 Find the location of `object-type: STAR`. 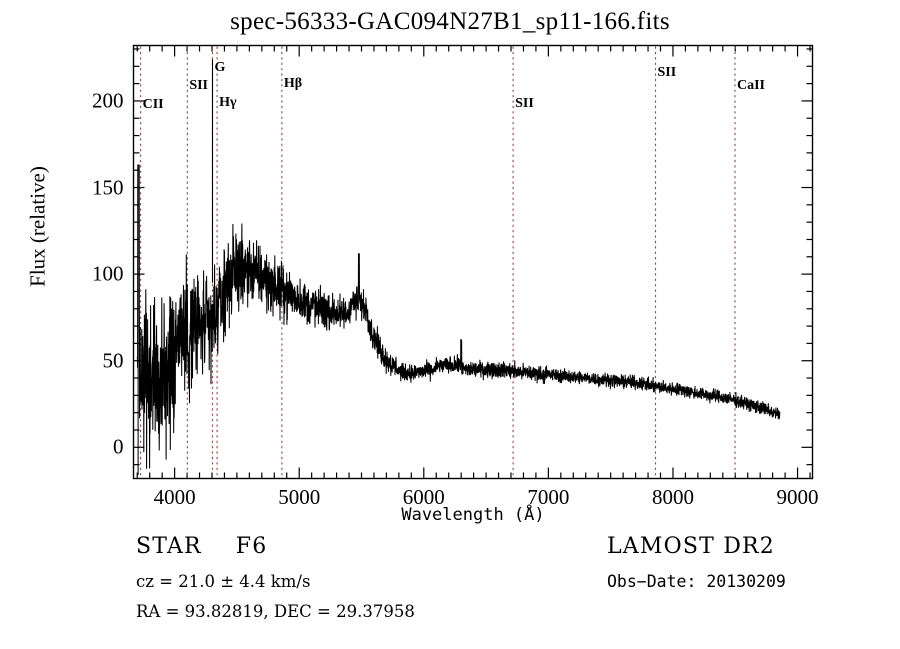

object-type: STAR is located at coordinates (169, 546).